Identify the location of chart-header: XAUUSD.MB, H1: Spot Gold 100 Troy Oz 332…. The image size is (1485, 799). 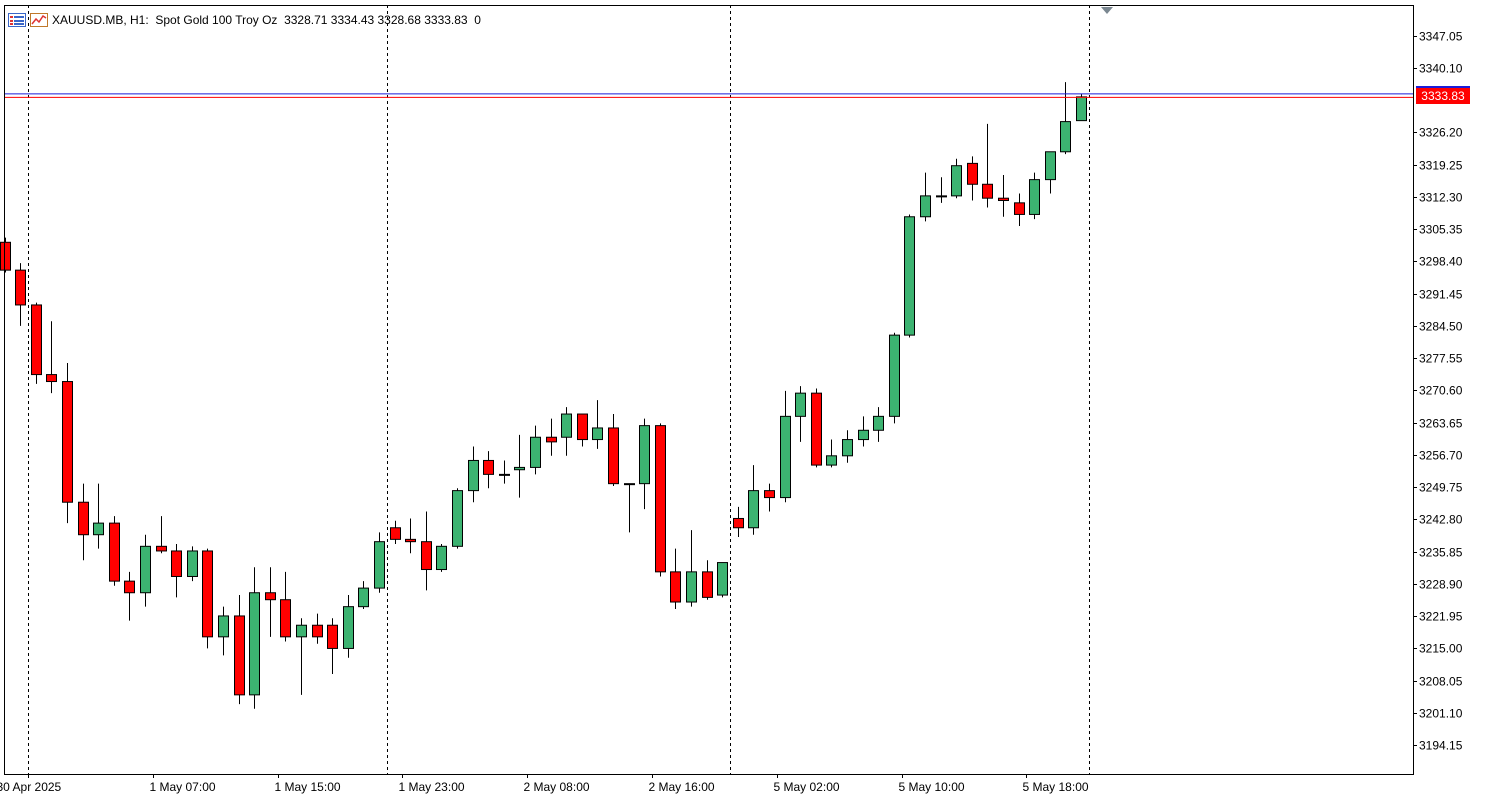
(244, 20).